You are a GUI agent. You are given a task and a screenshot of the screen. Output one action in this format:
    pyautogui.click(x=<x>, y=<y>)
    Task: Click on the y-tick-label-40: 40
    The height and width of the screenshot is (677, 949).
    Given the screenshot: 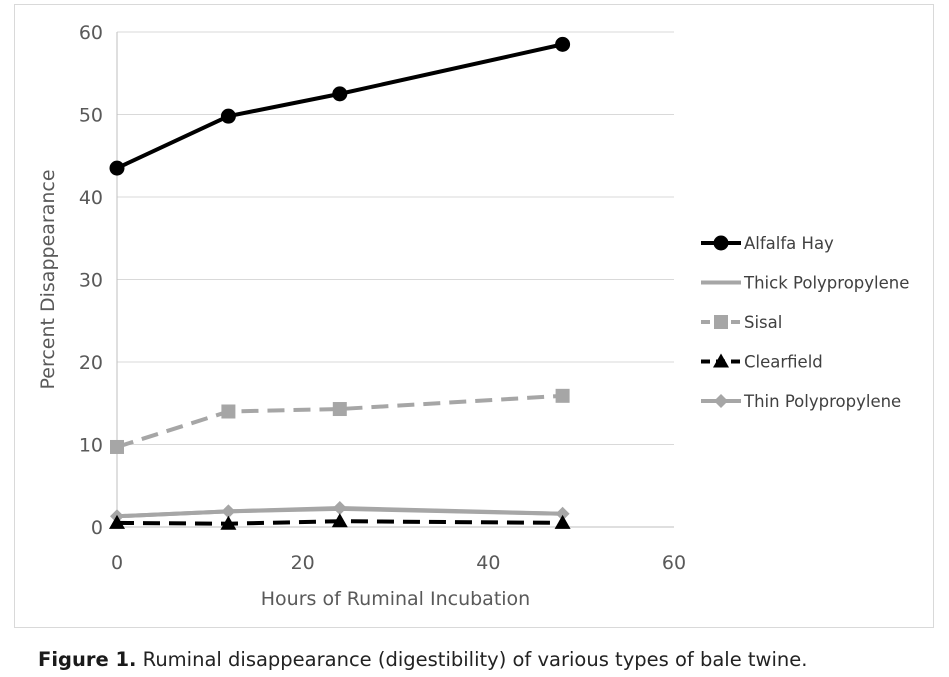 What is the action you would take?
    pyautogui.click(x=91, y=198)
    